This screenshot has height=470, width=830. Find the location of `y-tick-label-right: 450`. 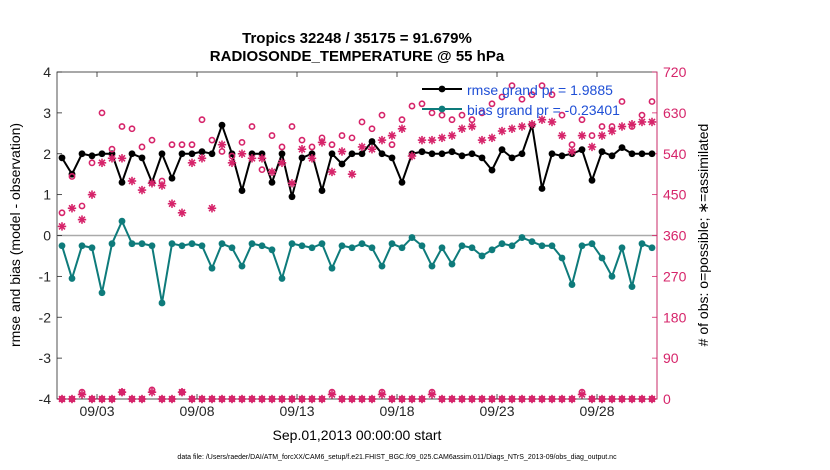

y-tick-label-right: 450 is located at coordinates (675, 195).